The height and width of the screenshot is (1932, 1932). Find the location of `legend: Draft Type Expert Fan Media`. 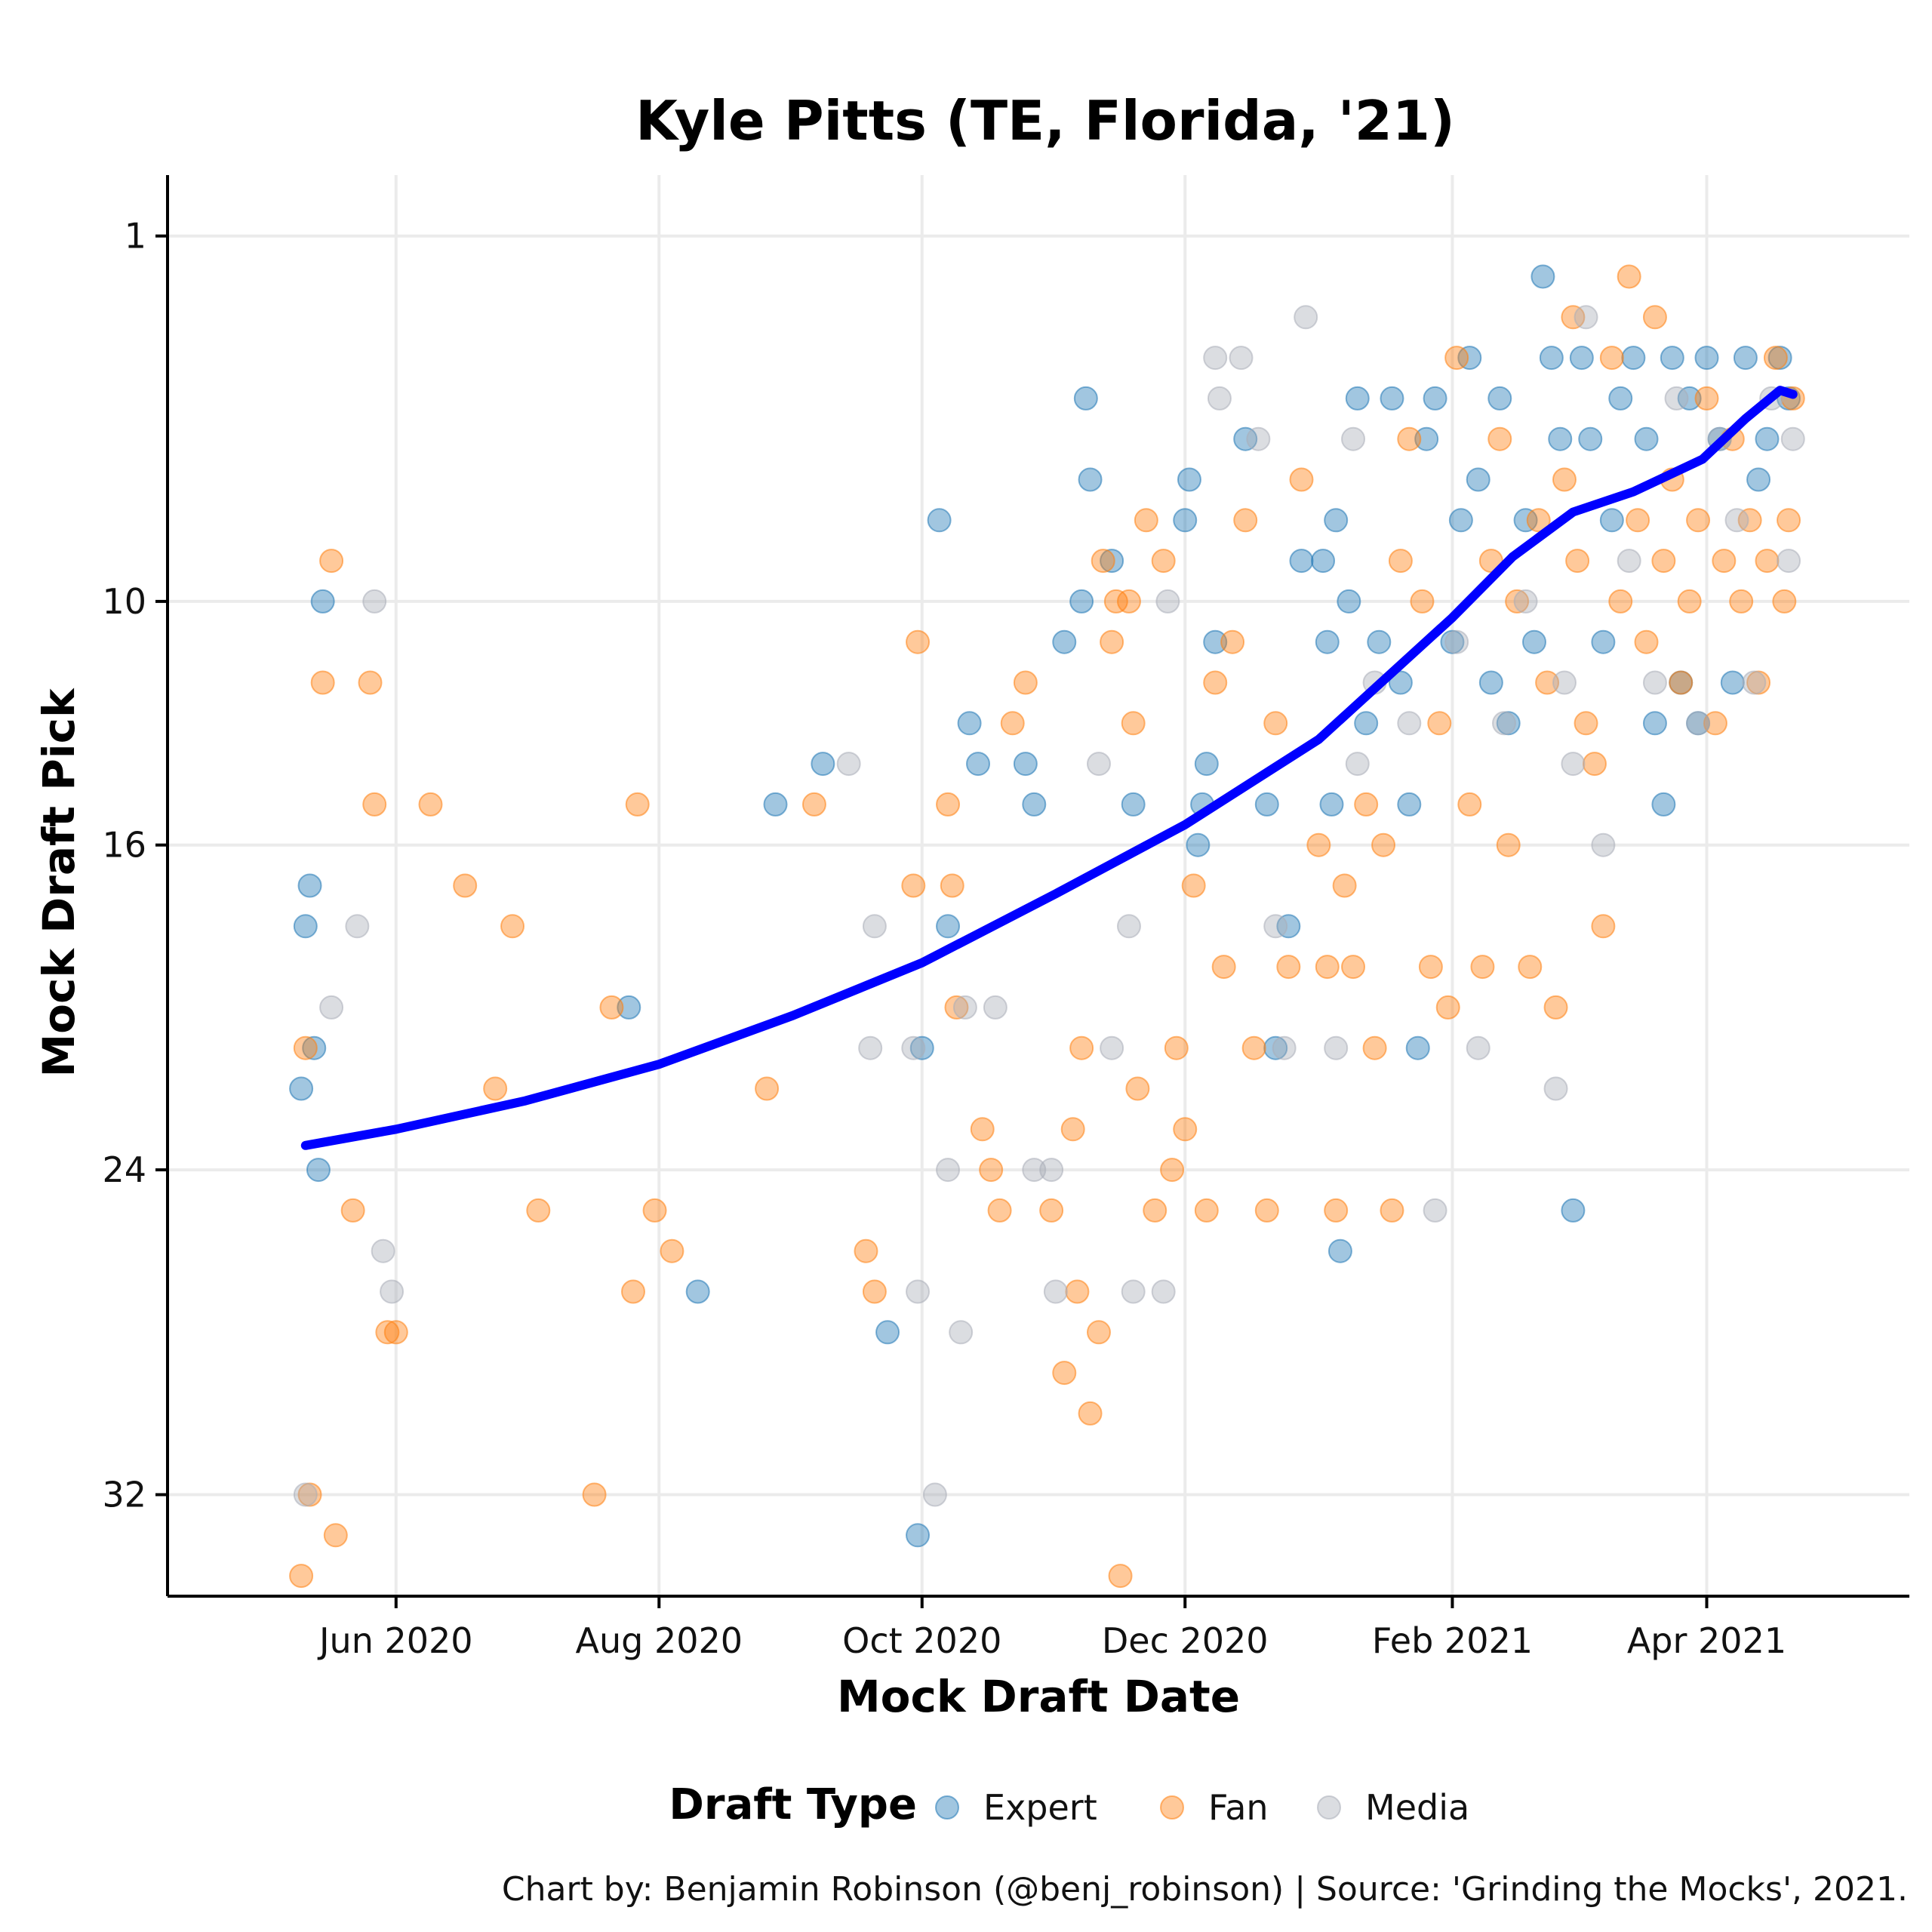

legend: Draft Type Expert Fan Media is located at coordinates (1069, 1804).